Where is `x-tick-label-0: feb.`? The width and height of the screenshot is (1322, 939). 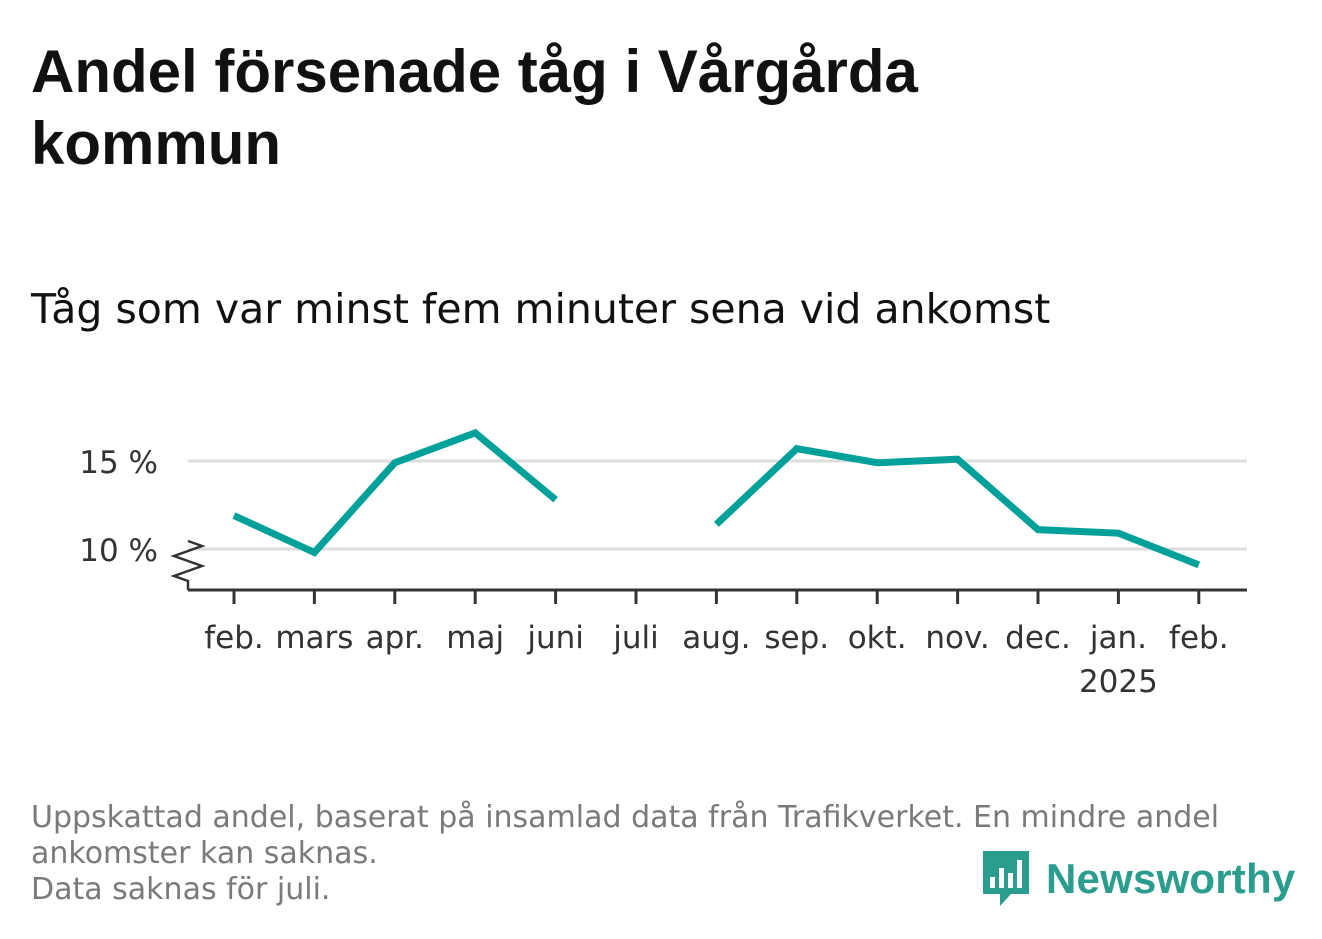
x-tick-label-0: feb. is located at coordinates (234, 638).